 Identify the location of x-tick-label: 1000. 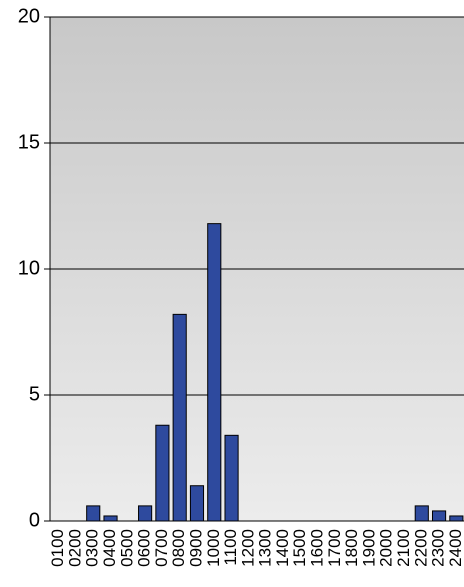
(213, 548).